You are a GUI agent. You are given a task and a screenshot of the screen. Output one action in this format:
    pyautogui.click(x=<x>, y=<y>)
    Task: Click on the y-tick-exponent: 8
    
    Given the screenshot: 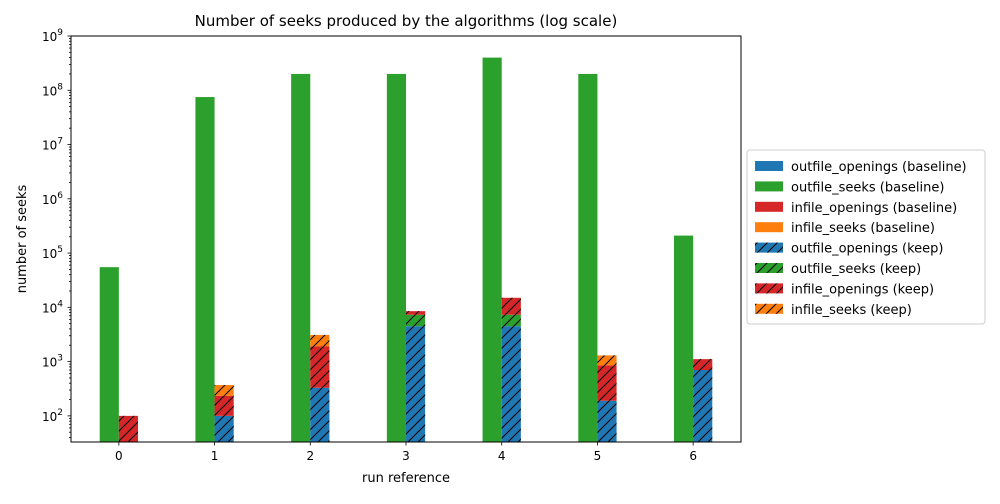 What is the action you would take?
    pyautogui.click(x=60, y=87)
    